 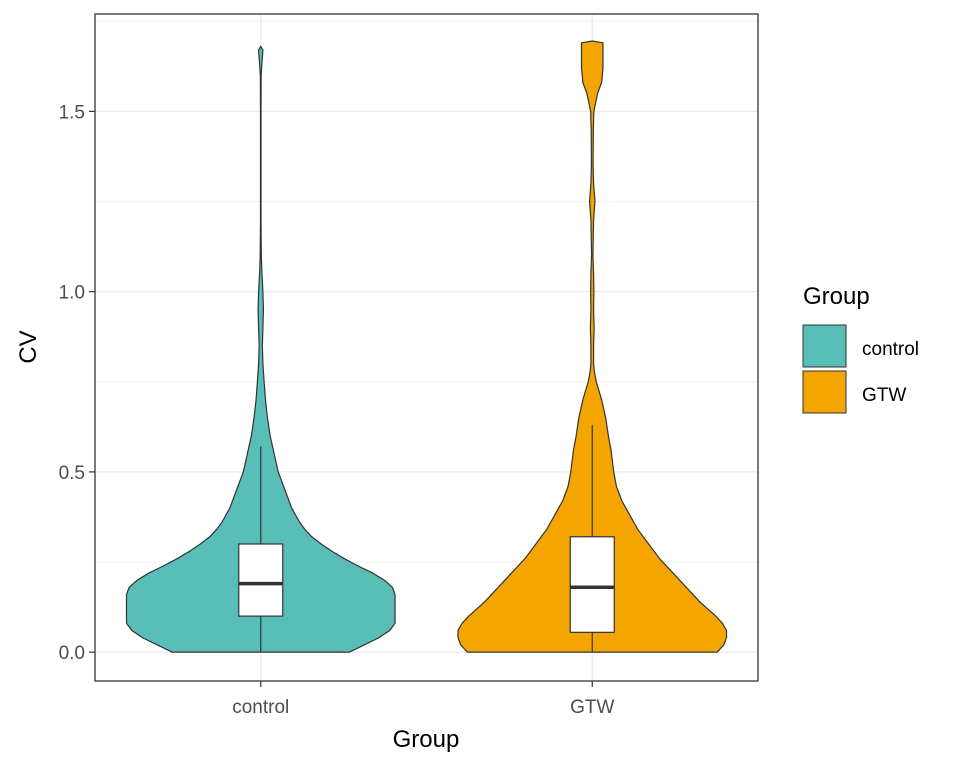 What do you see at coordinates (824, 346) in the screenshot?
I see `legend-swatch-control` at bounding box center [824, 346].